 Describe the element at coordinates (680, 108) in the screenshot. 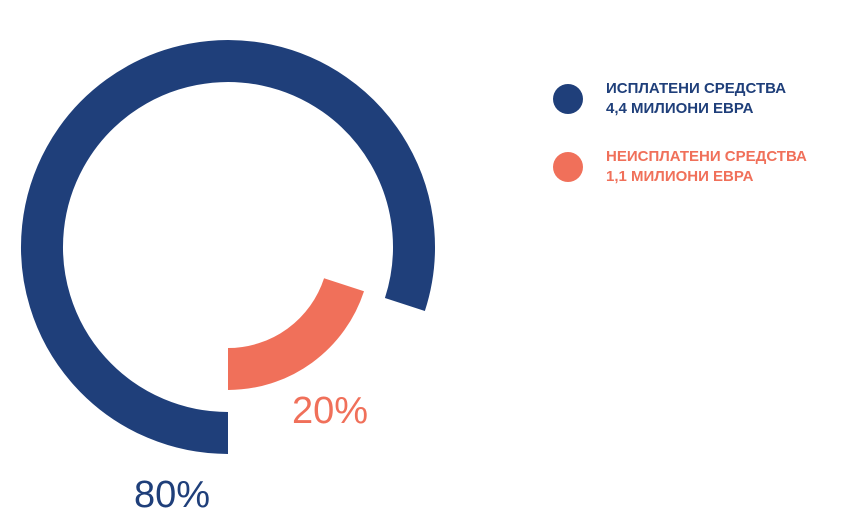

I see `legend-subtext: 4,4 МИЛИОНИ ЕВРА` at that location.